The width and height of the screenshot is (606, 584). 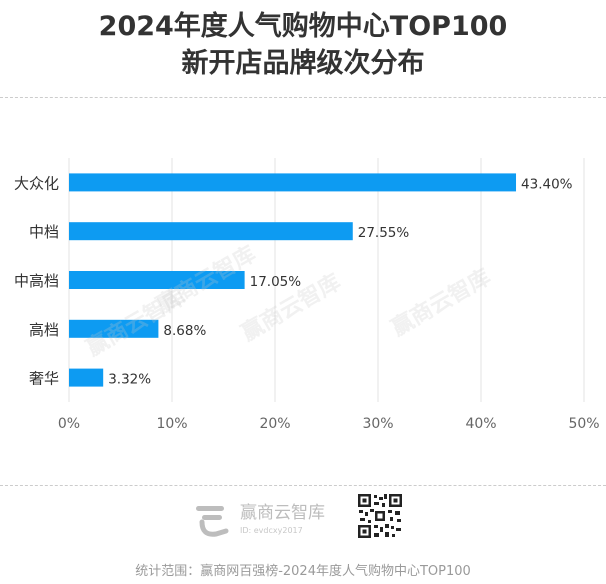 What do you see at coordinates (303, 63) in the screenshot?
I see `title-line-2: 新开店品牌级次分布` at bounding box center [303, 63].